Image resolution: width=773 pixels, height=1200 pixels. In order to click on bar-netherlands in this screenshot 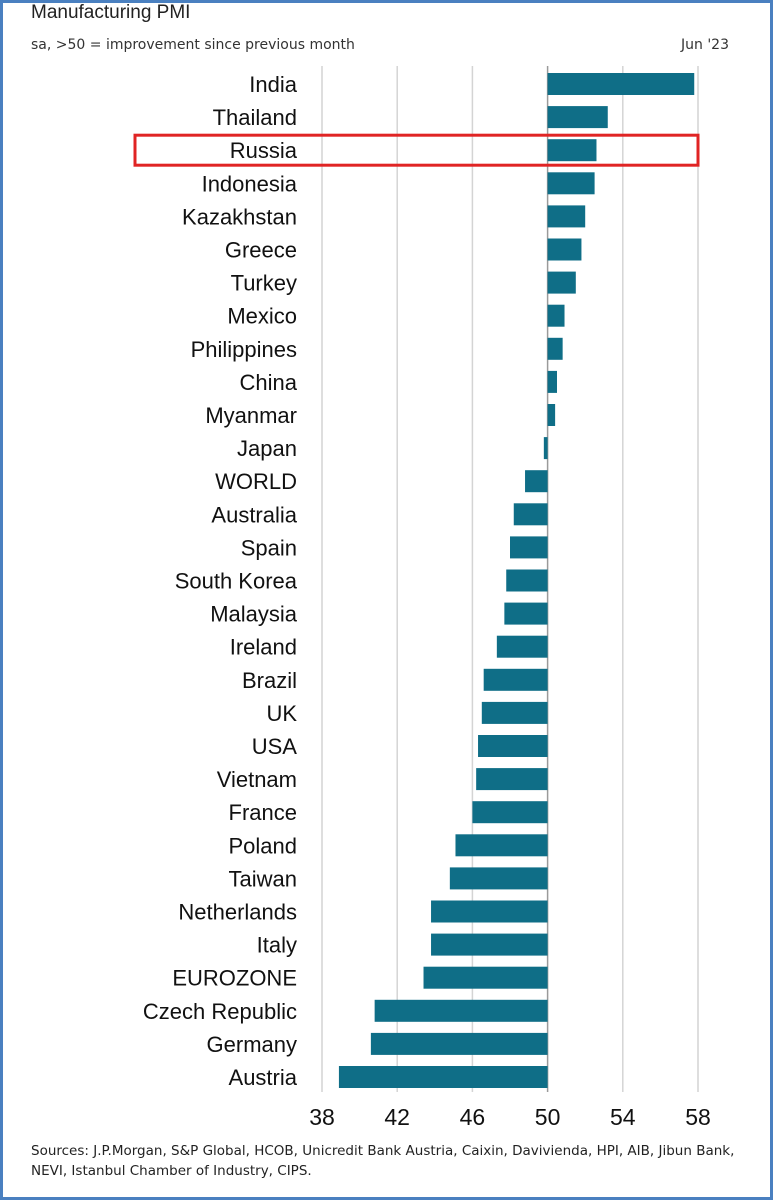, I will do `click(489, 911)`.